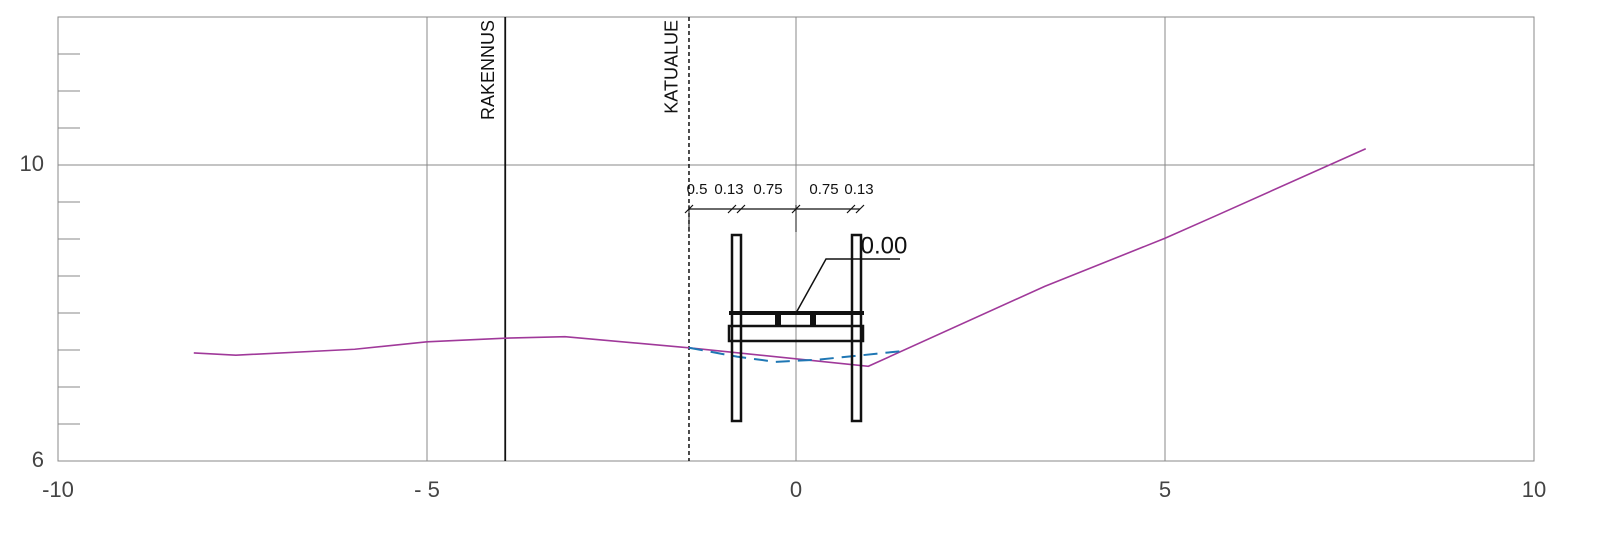  I want to click on x-tick-label: 5, so click(1165, 489).